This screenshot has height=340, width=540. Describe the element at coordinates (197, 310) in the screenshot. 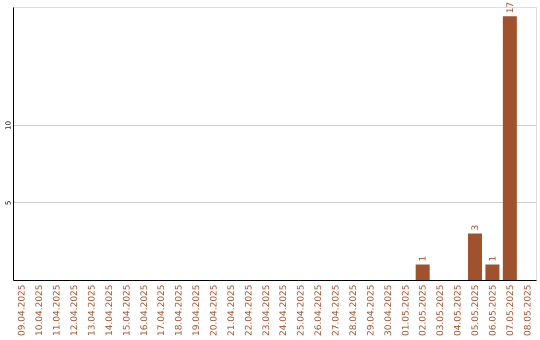

I see `x-tick-label: 19.04.2025` at that location.